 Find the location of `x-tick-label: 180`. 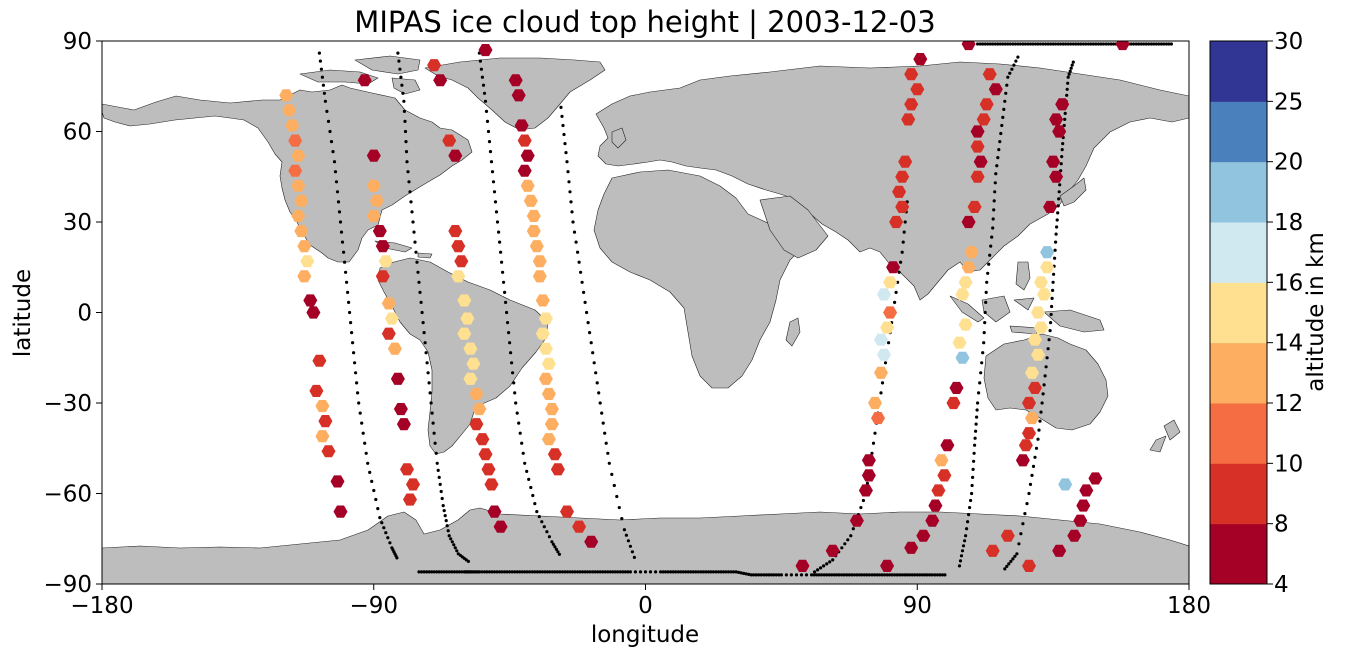

x-tick-label: 180 is located at coordinates (1189, 606).